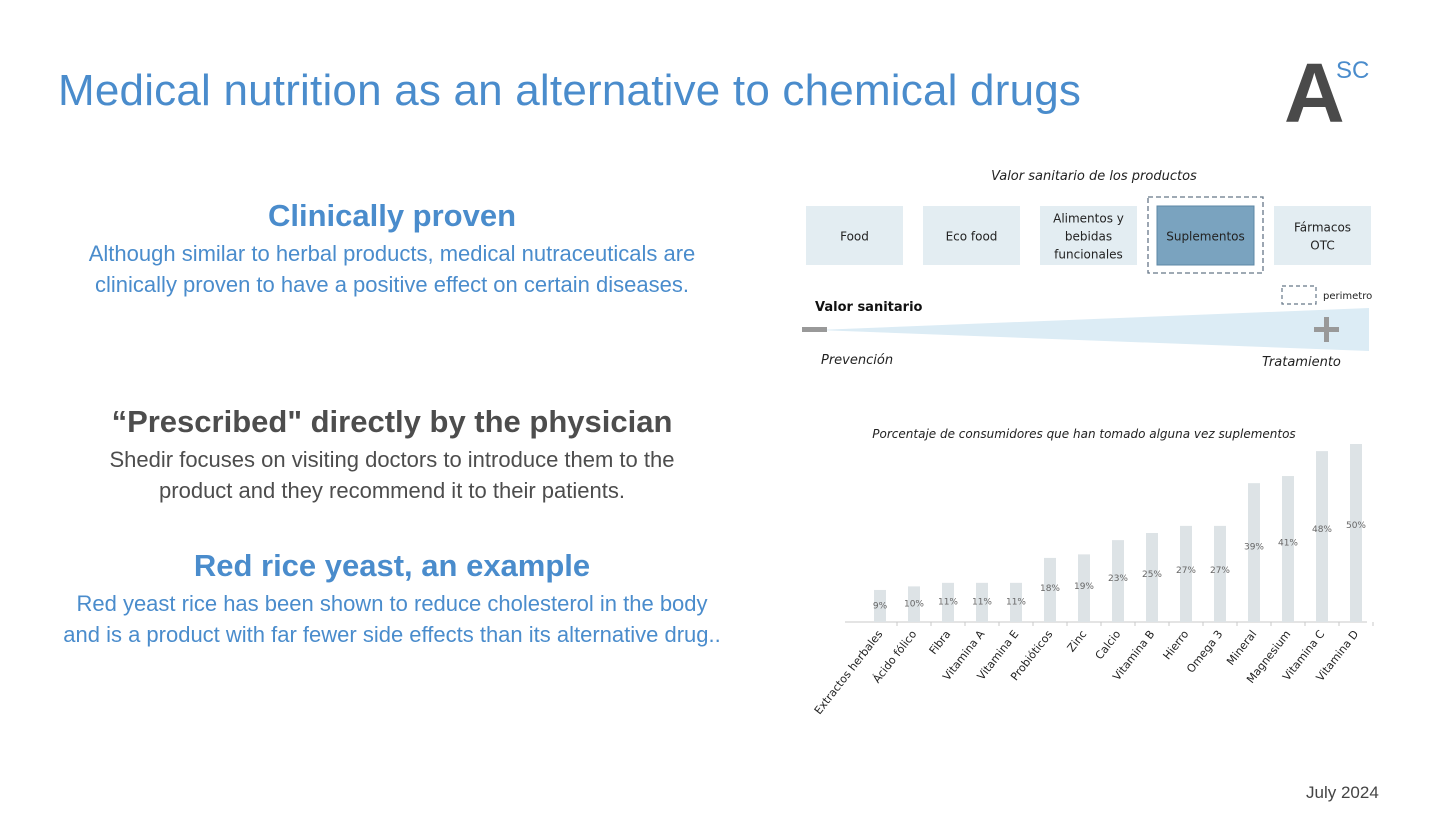 The width and height of the screenshot is (1456, 823). Describe the element at coordinates (1077, 641) in the screenshot. I see `x-tick-label: Zinc` at that location.